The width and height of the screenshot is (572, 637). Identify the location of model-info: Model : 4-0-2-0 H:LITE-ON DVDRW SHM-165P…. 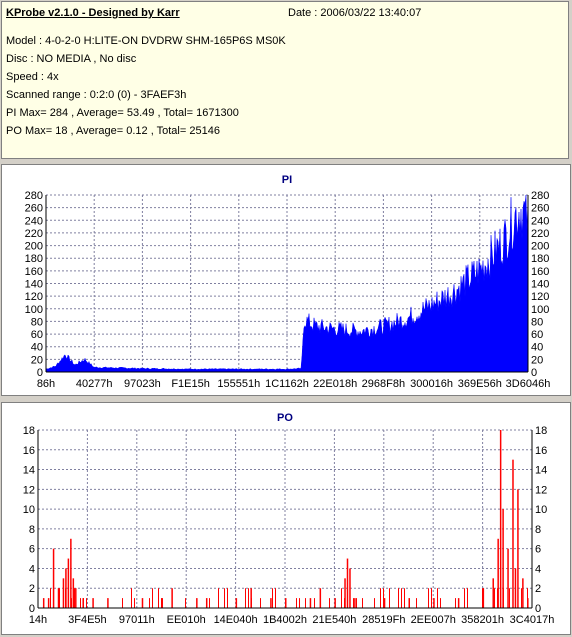
(146, 41).